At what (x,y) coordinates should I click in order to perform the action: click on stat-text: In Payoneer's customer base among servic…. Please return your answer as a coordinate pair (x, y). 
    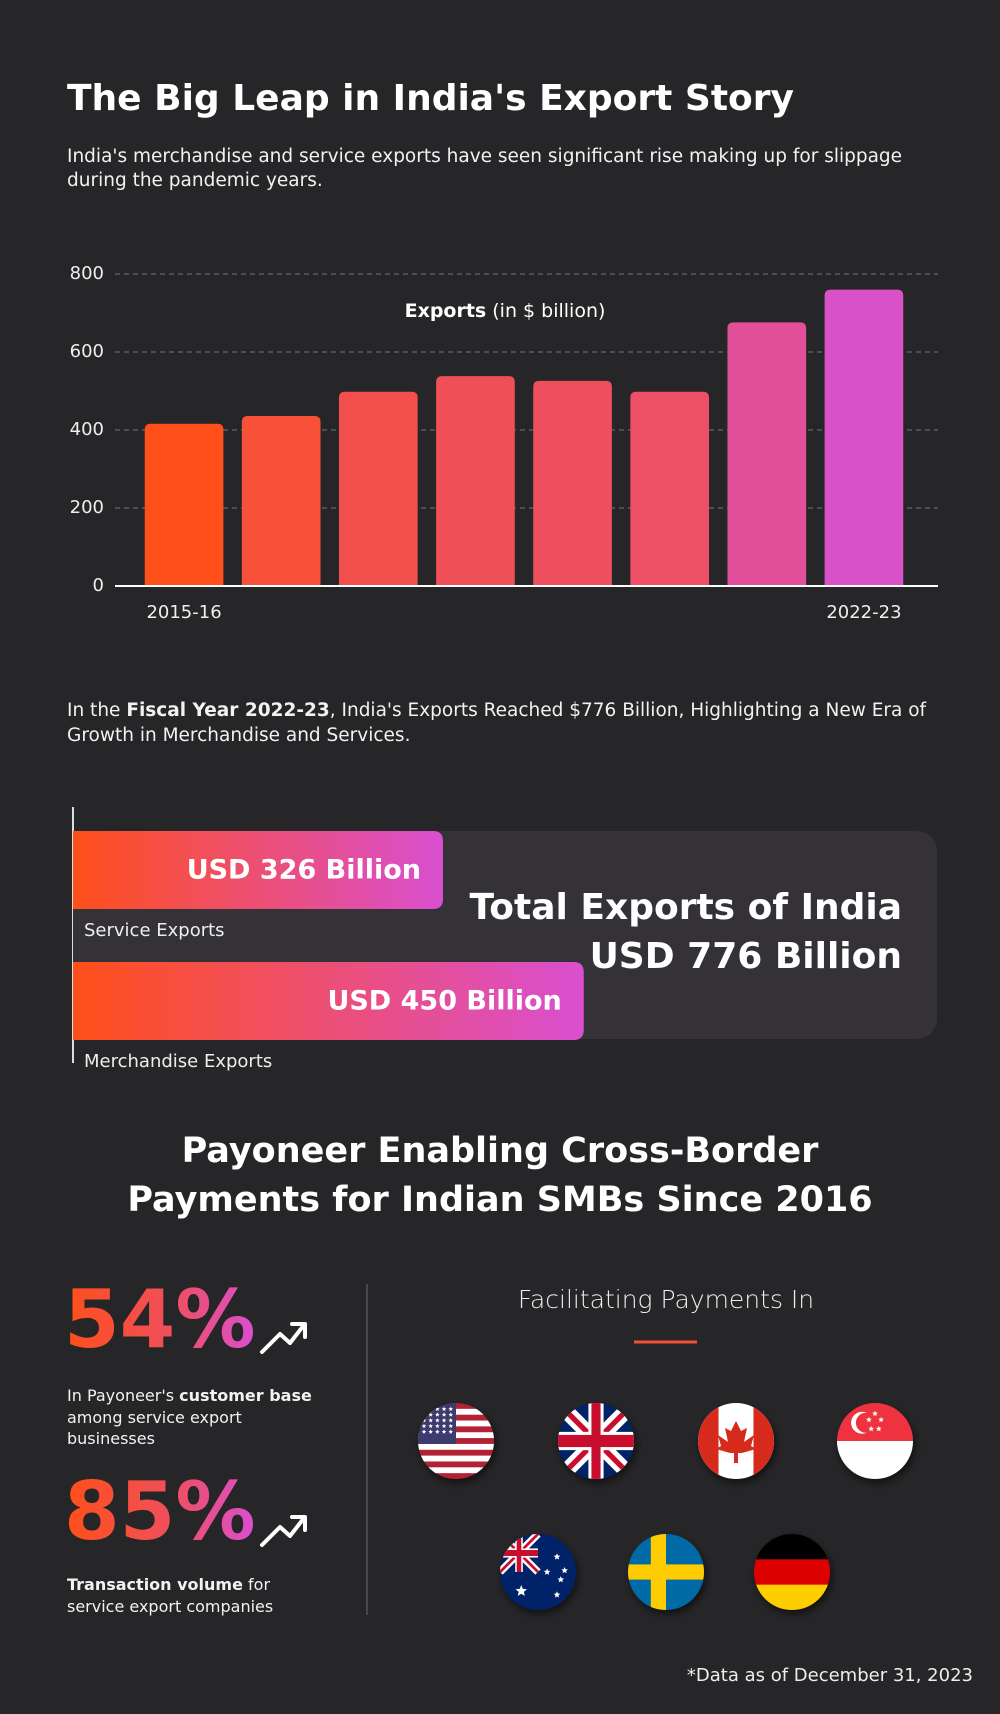
    Looking at the image, I should click on (192, 1417).